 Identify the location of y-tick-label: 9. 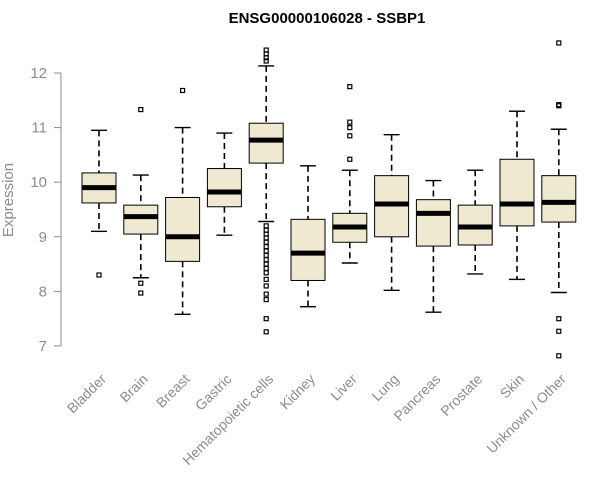
(43, 237).